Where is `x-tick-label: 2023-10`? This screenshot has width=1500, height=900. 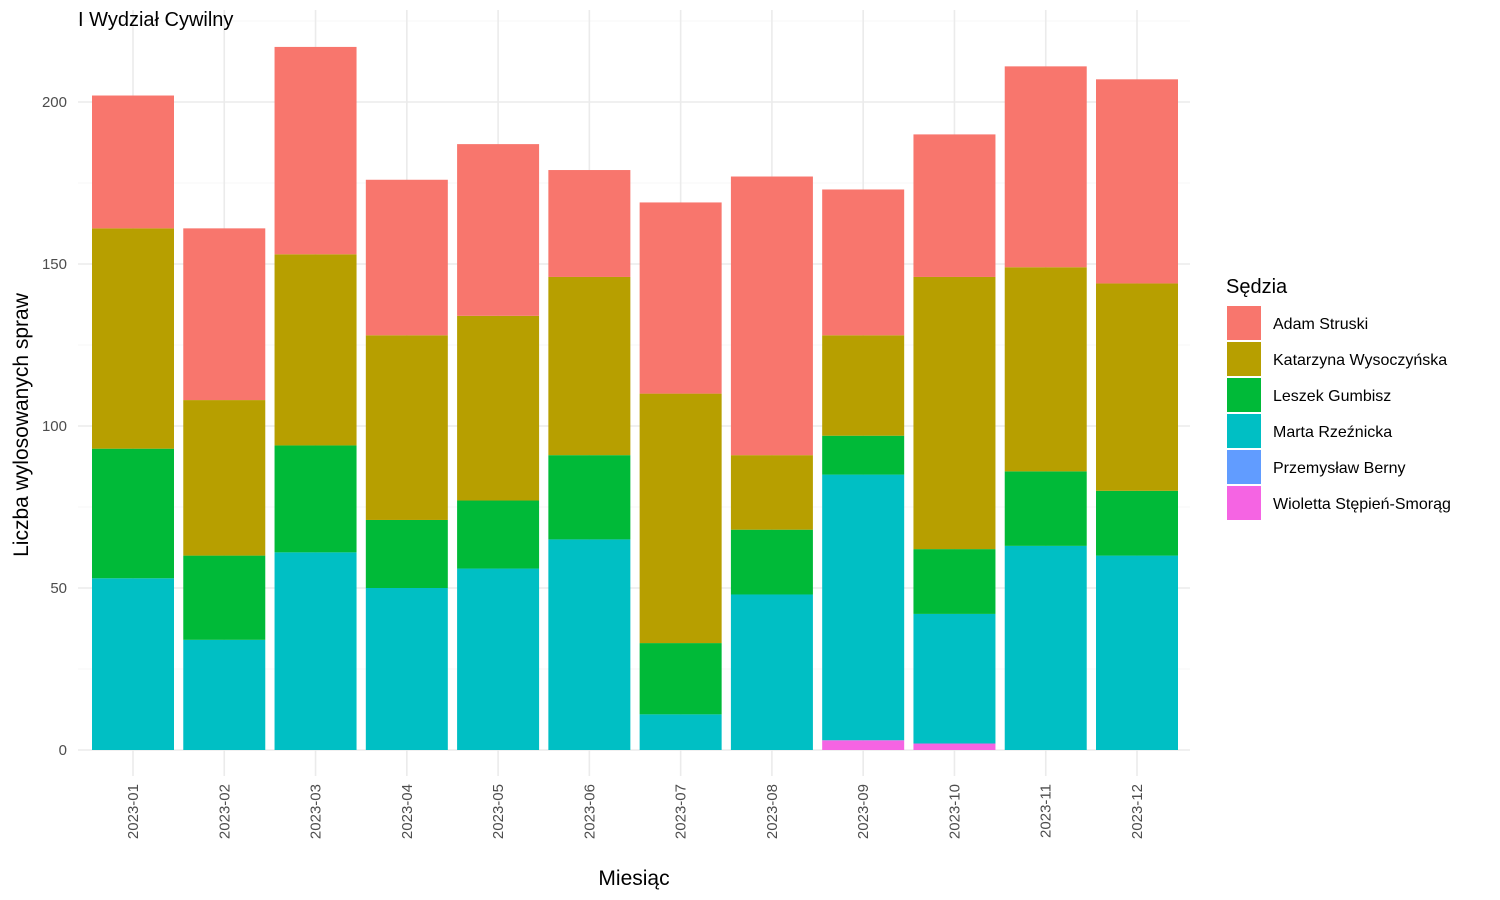 x-tick-label: 2023-10 is located at coordinates (954, 811).